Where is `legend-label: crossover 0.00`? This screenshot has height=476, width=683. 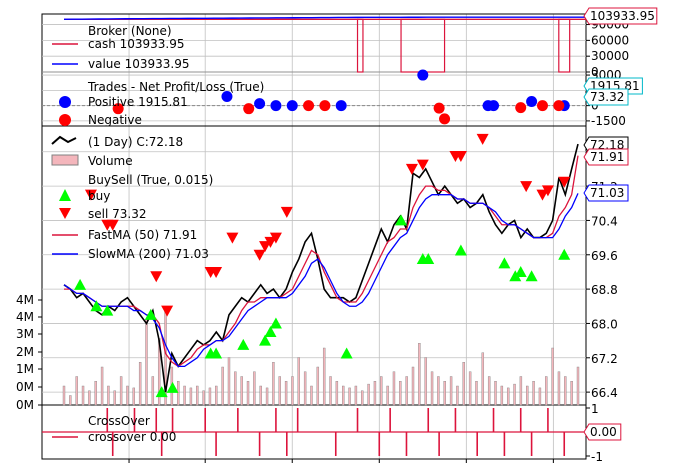
legend-label: crossover 0.00 is located at coordinates (132, 437).